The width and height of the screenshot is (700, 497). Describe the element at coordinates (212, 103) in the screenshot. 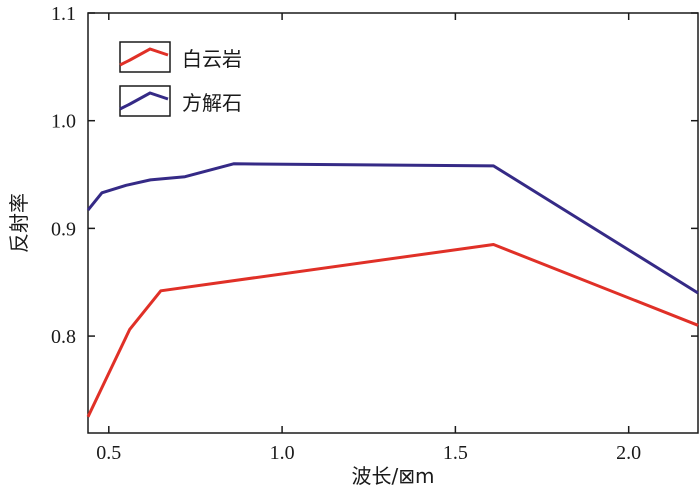

I see `legend-label: 方解石` at that location.